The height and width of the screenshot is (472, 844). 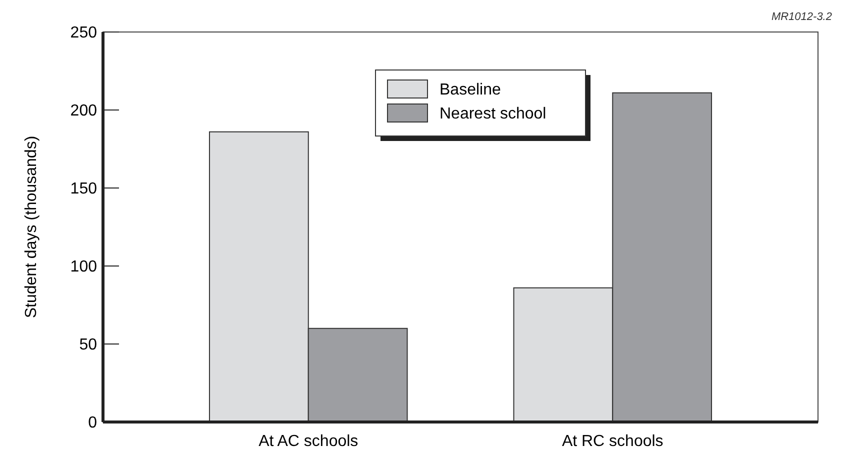 What do you see at coordinates (613, 441) in the screenshot?
I see `x-tick-label: At RC schools` at bounding box center [613, 441].